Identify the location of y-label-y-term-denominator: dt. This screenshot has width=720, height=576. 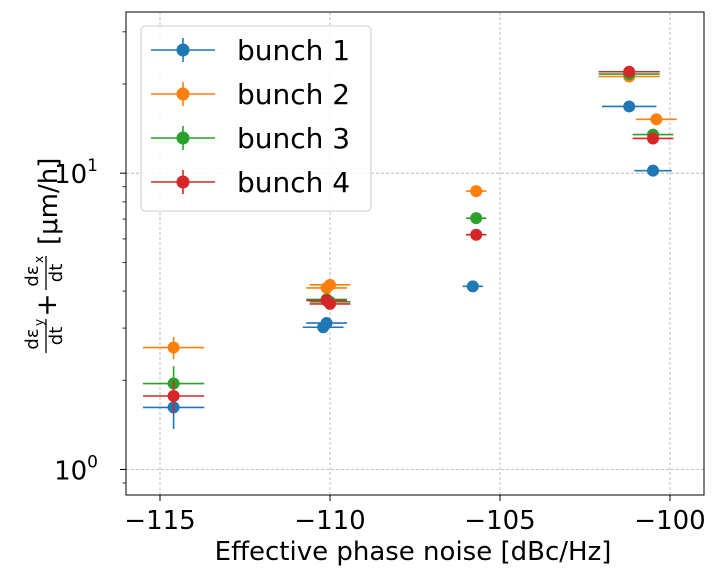
(56, 336).